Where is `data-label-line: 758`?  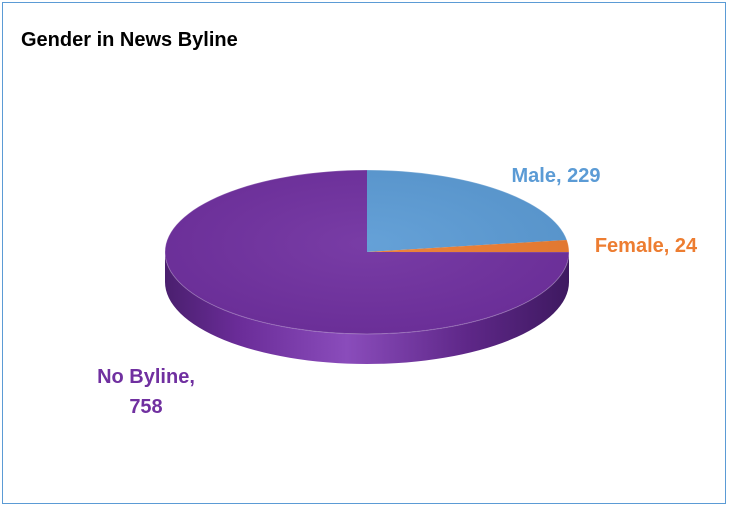 data-label-line: 758 is located at coordinates (145, 407).